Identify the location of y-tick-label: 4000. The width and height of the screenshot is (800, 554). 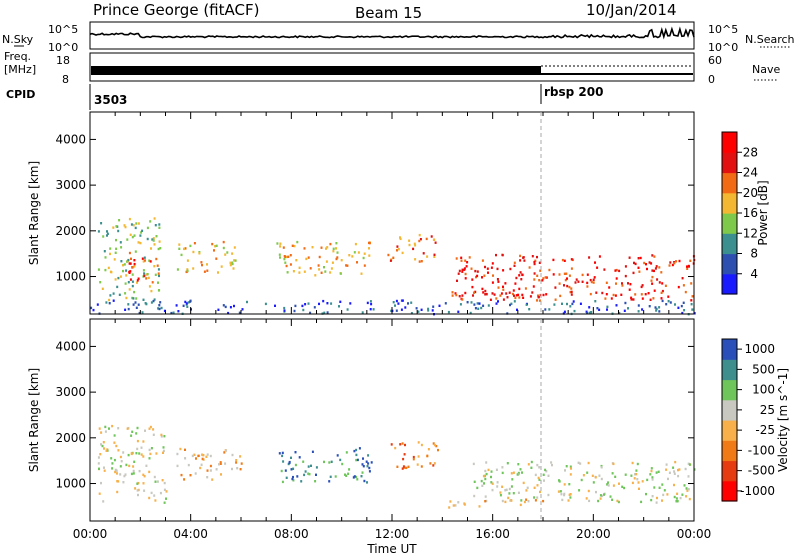
(70, 346).